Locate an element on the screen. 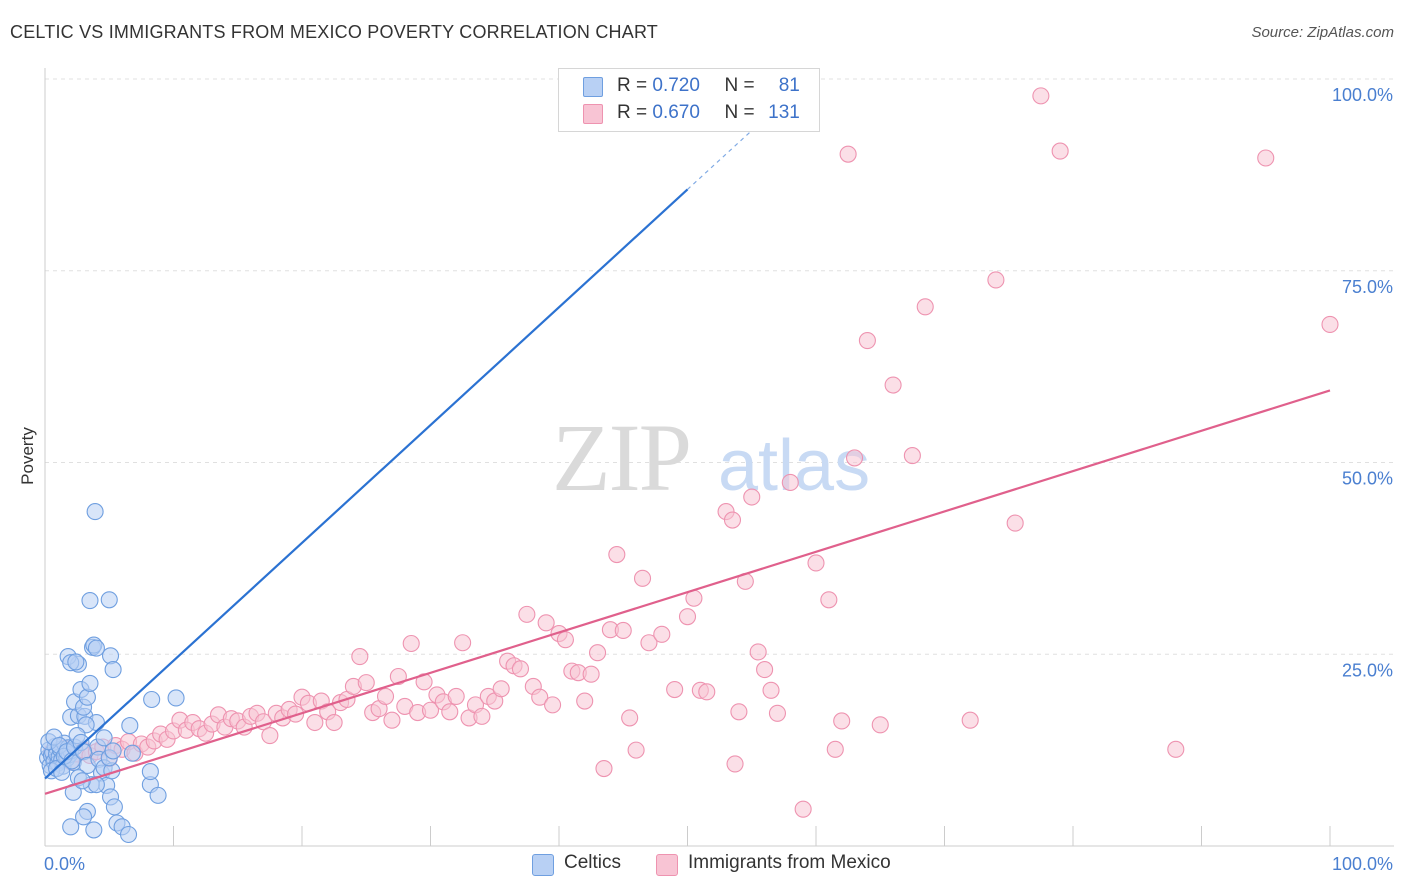 This screenshot has width=1406, height=892. celtics-regression-extension is located at coordinates (720, 160).